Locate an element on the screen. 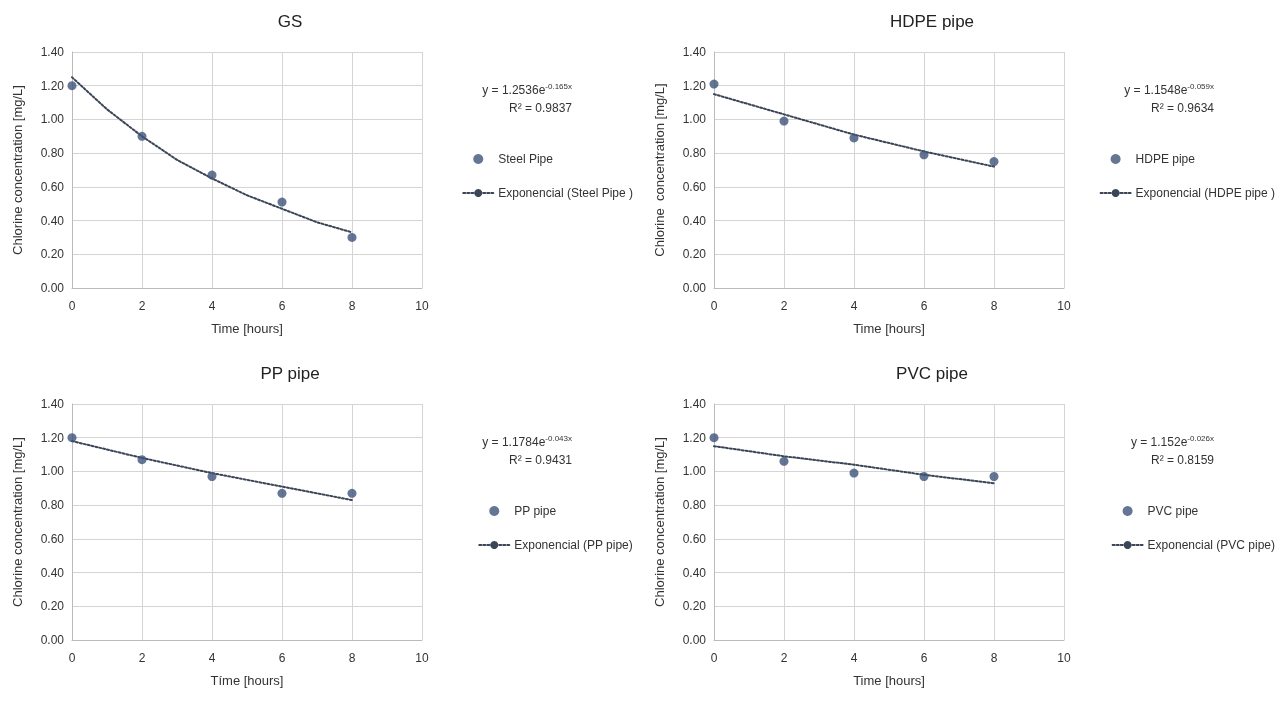 The image size is (1285, 705). legend-label: Steel Pipe is located at coordinates (526, 159).